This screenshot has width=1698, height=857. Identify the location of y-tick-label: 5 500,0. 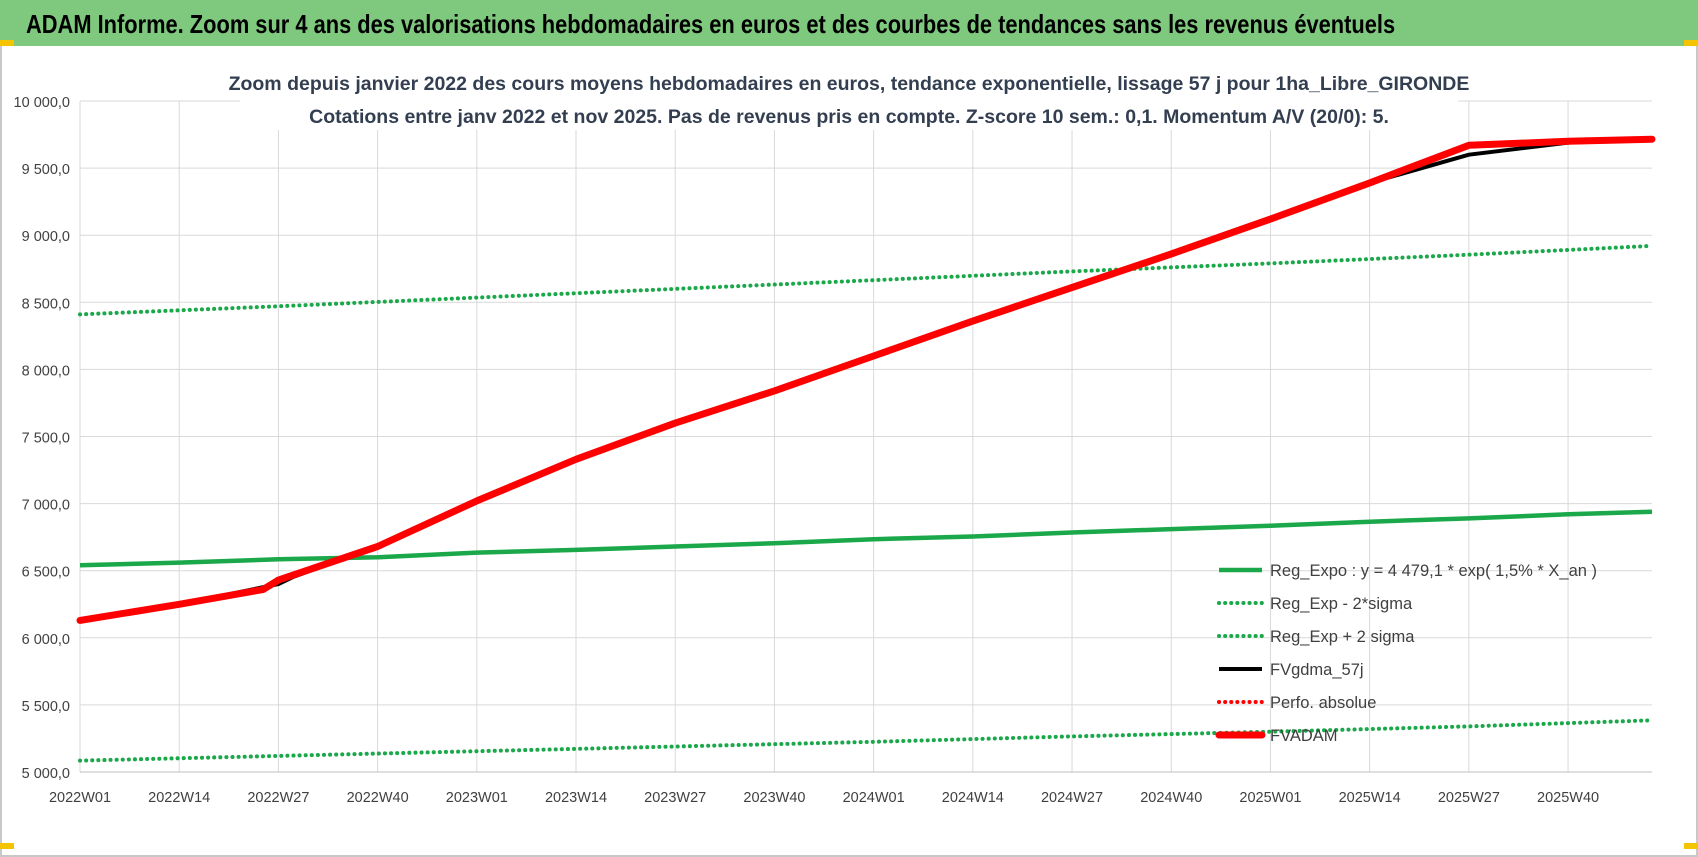
(46, 707).